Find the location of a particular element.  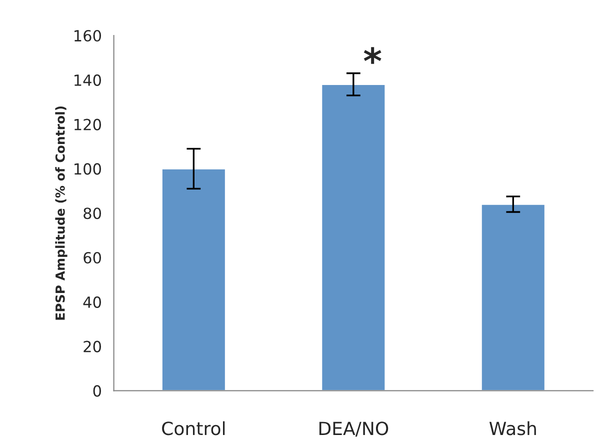

y-tick-label: 80 is located at coordinates (92, 214).